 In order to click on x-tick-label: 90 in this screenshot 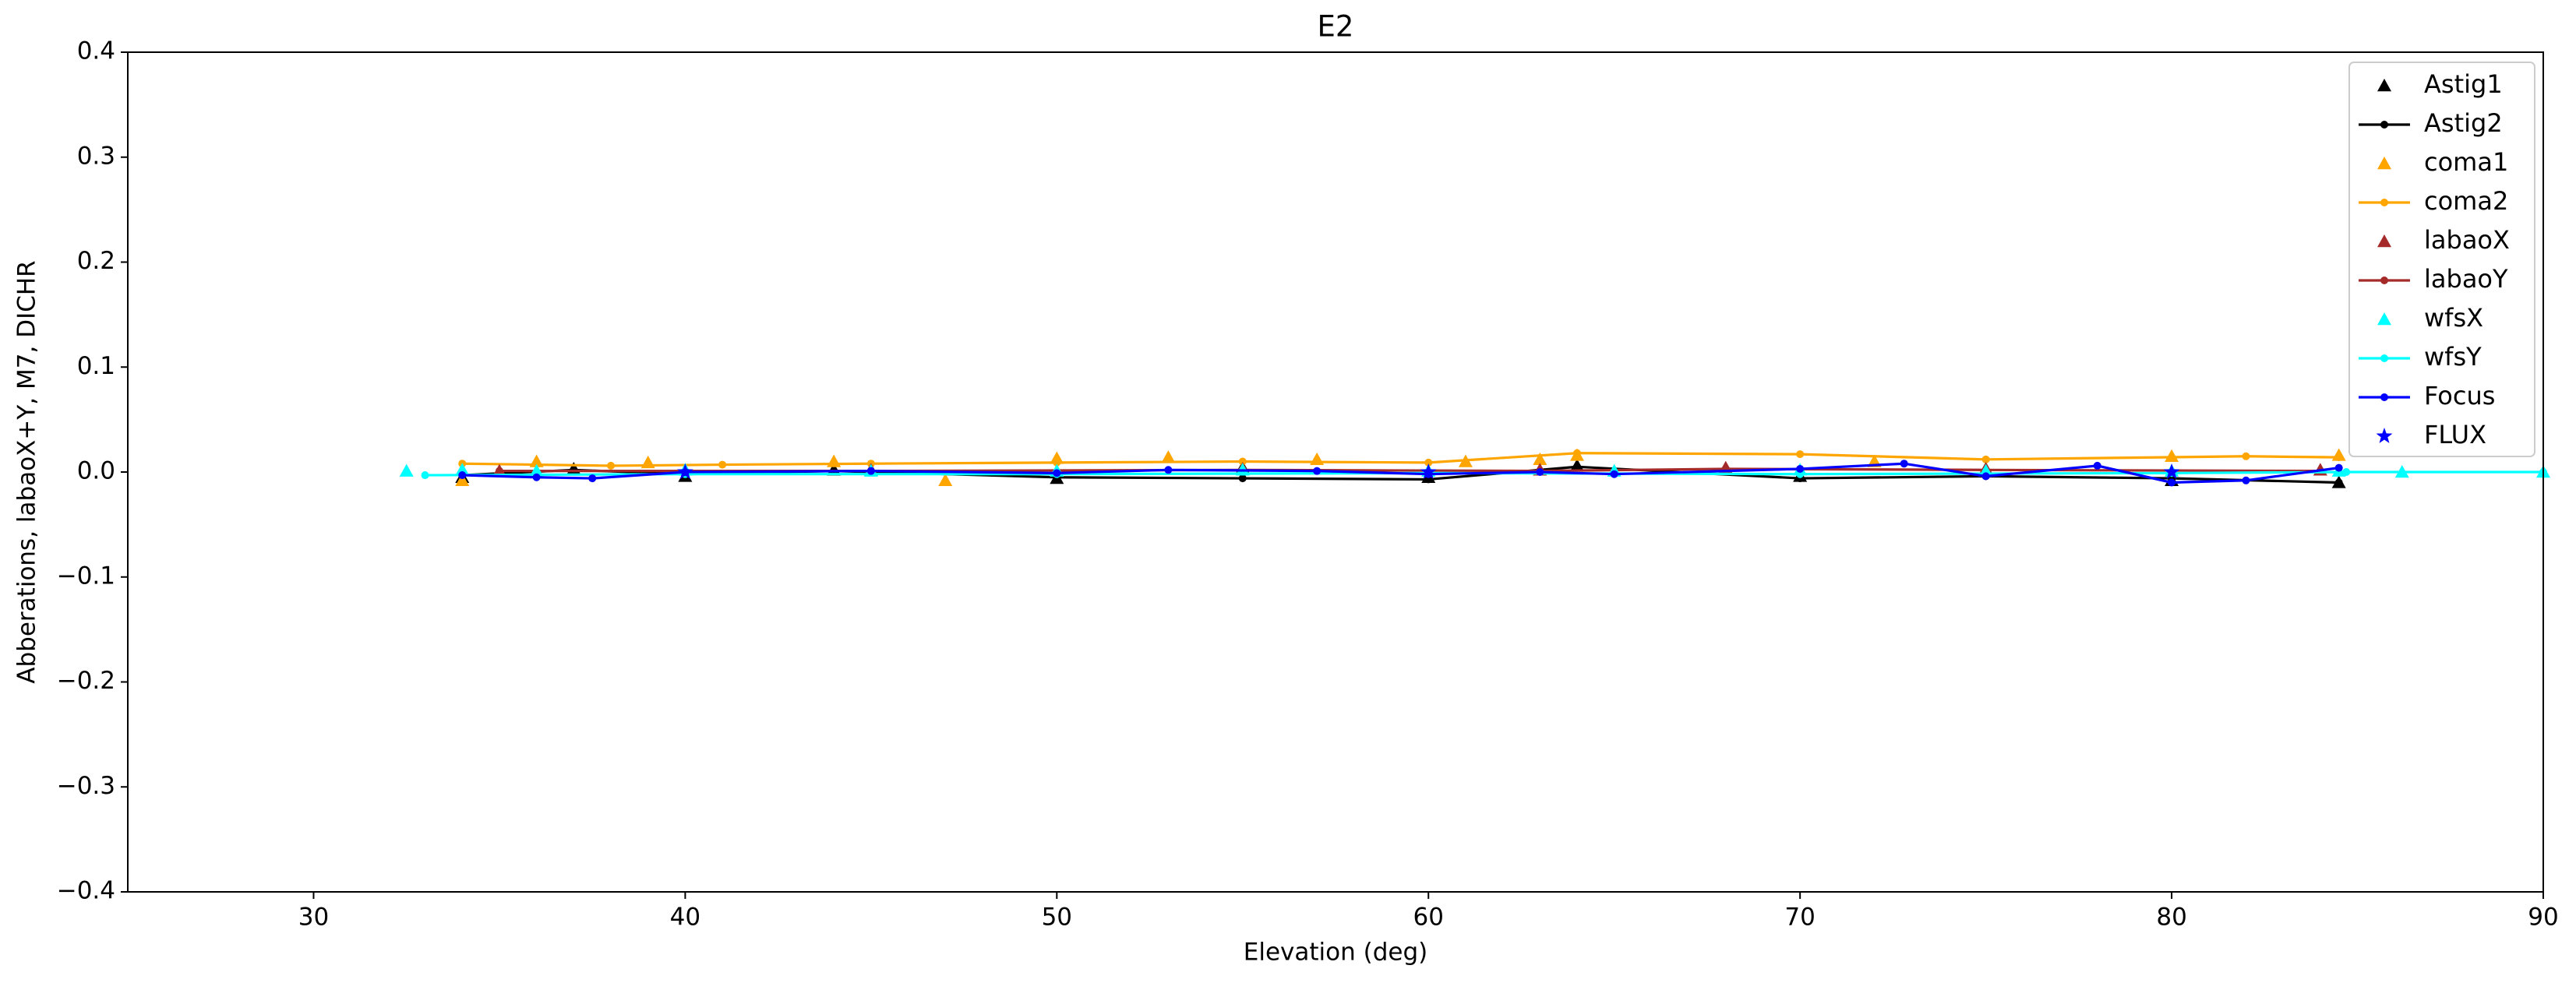, I will do `click(2543, 918)`.